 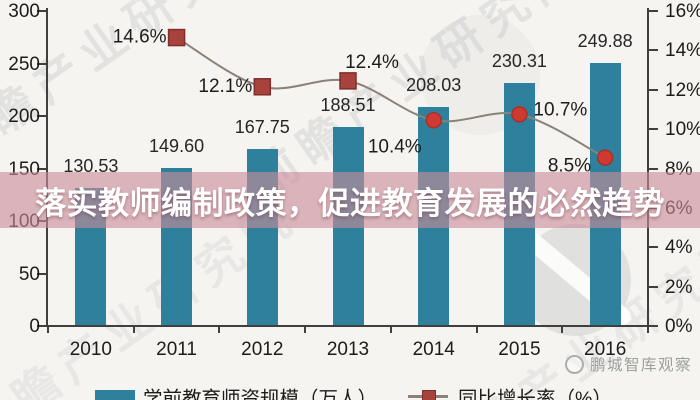 What do you see at coordinates (91, 165) in the screenshot?
I see `bar-value-label: 130.53` at bounding box center [91, 165].